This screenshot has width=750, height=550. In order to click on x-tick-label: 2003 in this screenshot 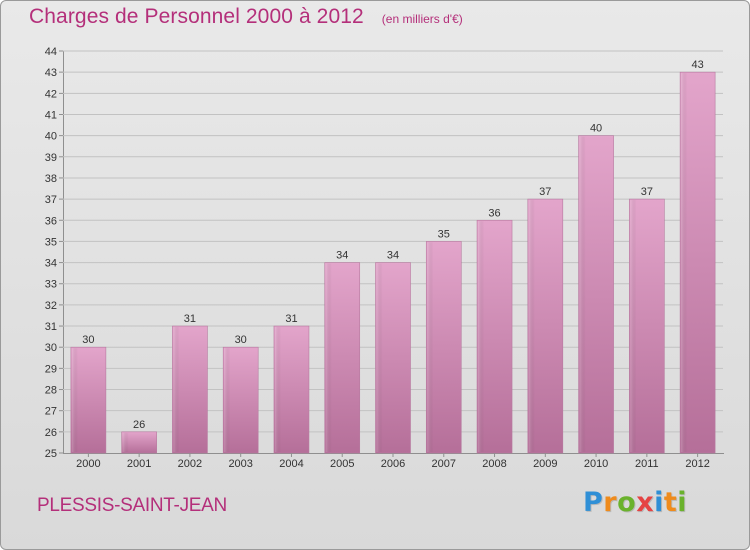, I will do `click(240, 464)`.